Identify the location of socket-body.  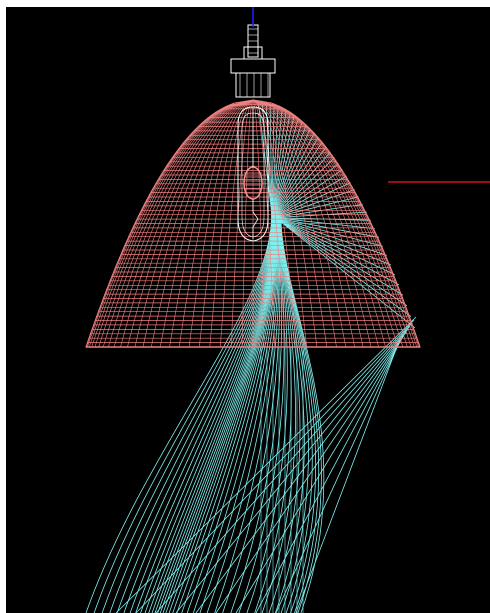
(253, 85).